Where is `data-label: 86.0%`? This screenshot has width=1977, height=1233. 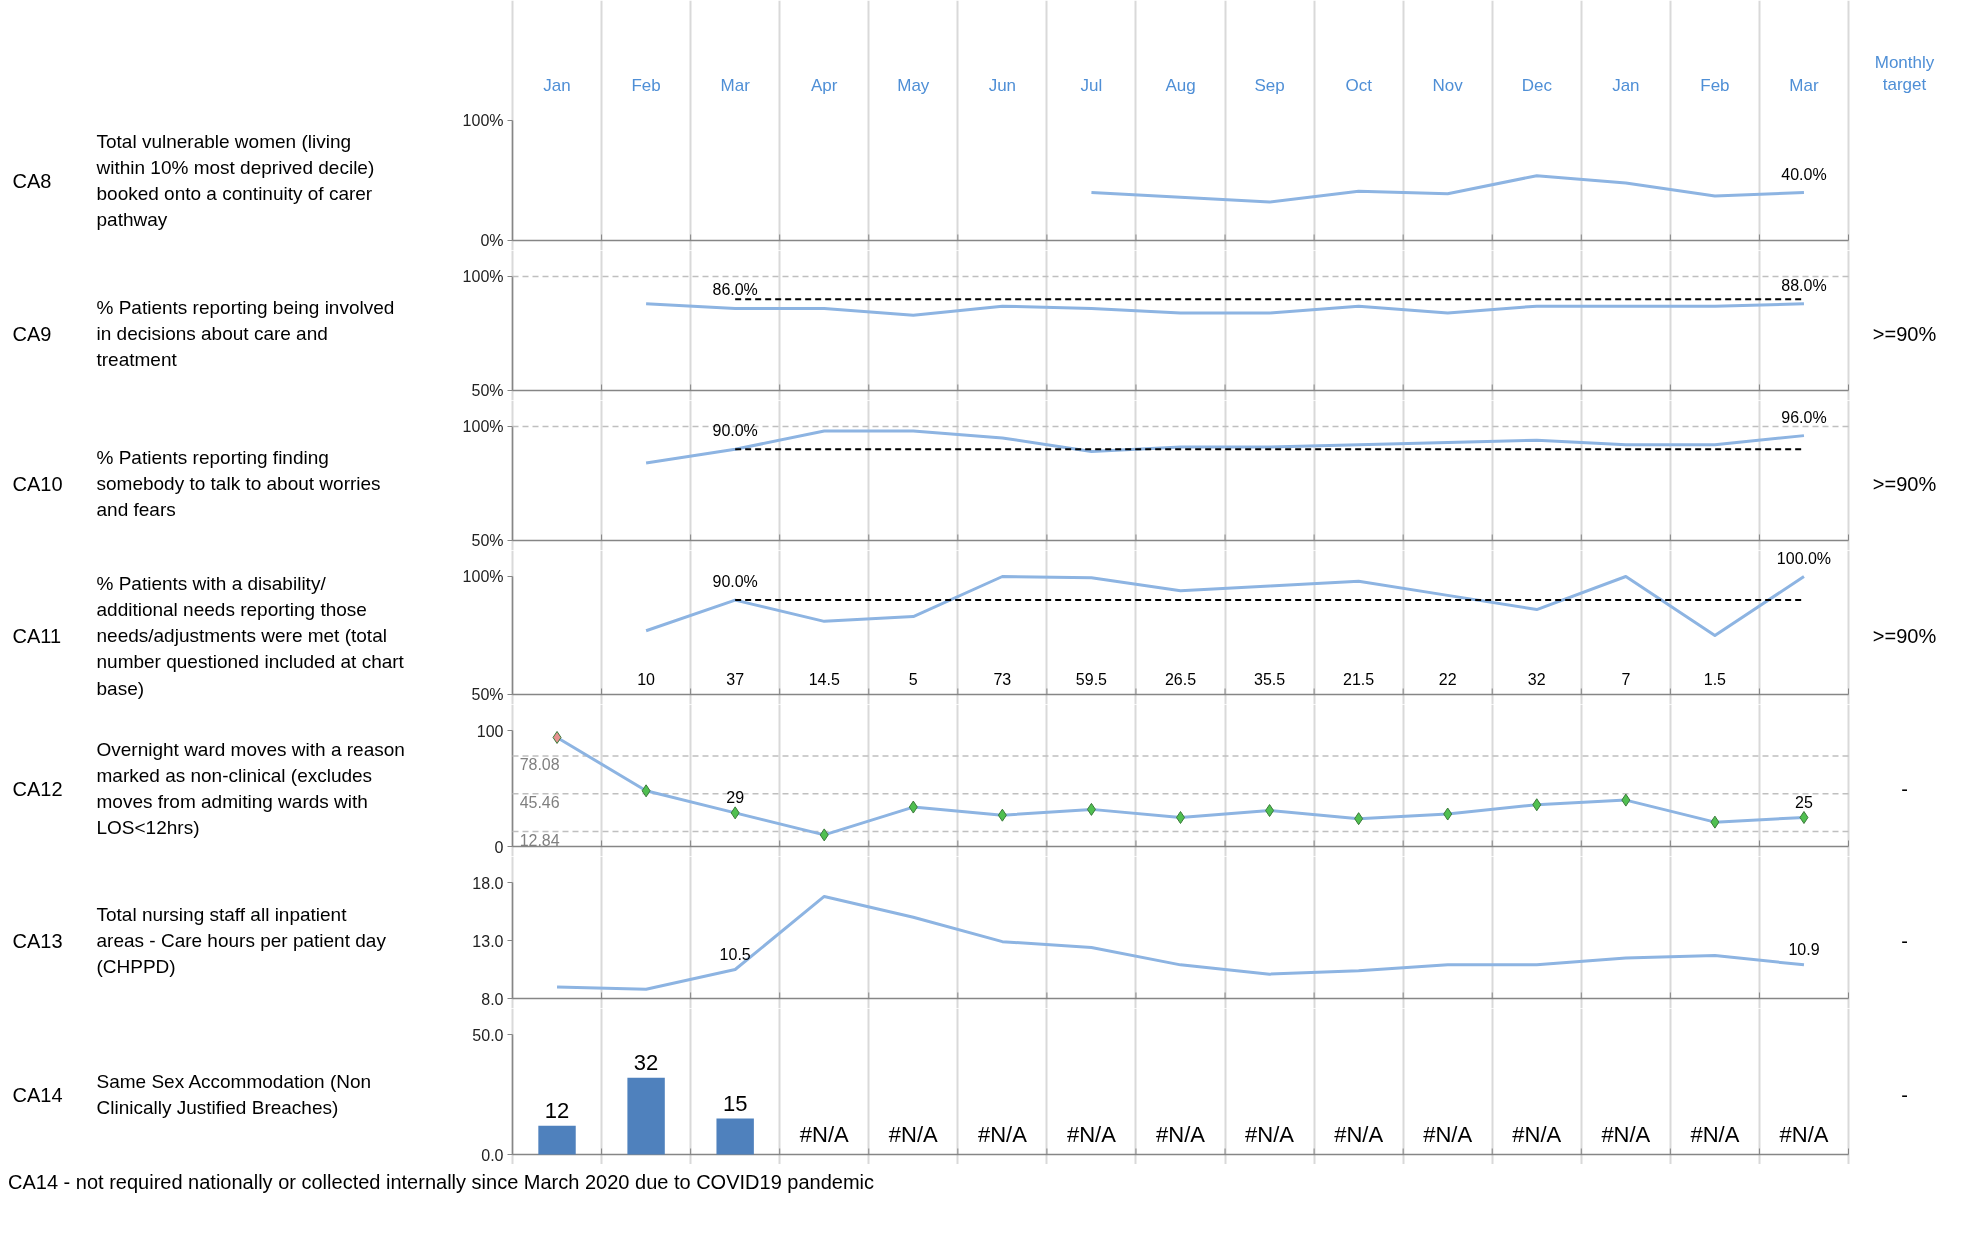 data-label: 86.0% is located at coordinates (735, 290).